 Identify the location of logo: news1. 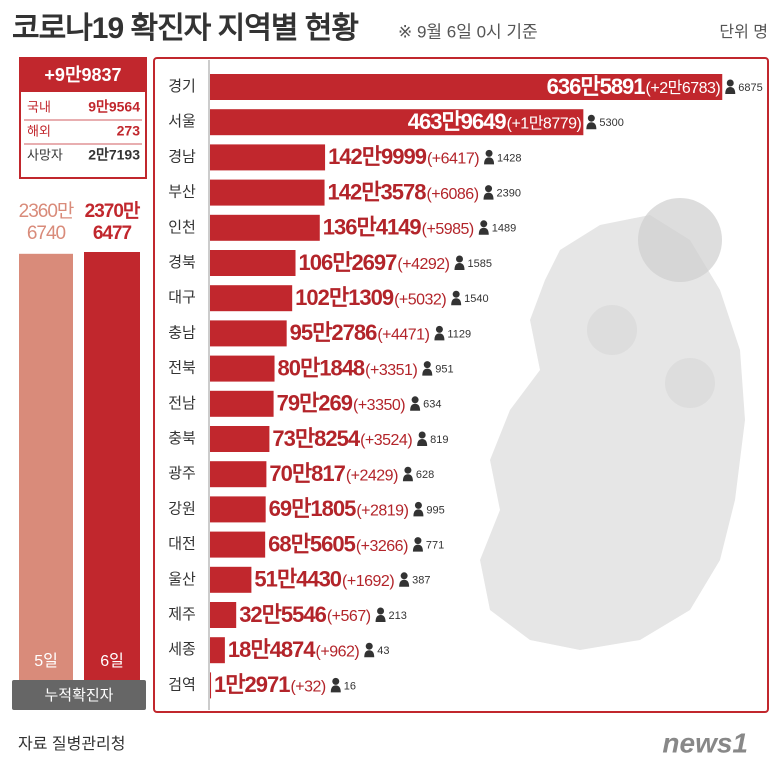
(705, 742).